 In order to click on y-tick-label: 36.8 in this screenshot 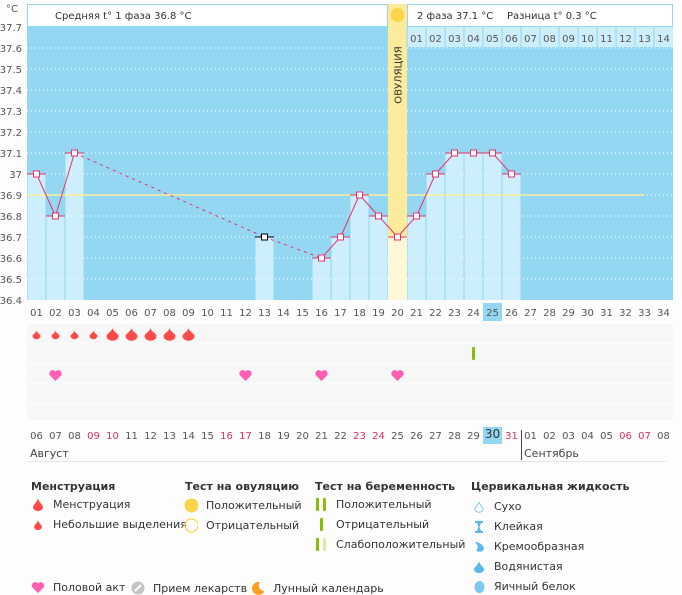, I will do `click(11, 217)`.